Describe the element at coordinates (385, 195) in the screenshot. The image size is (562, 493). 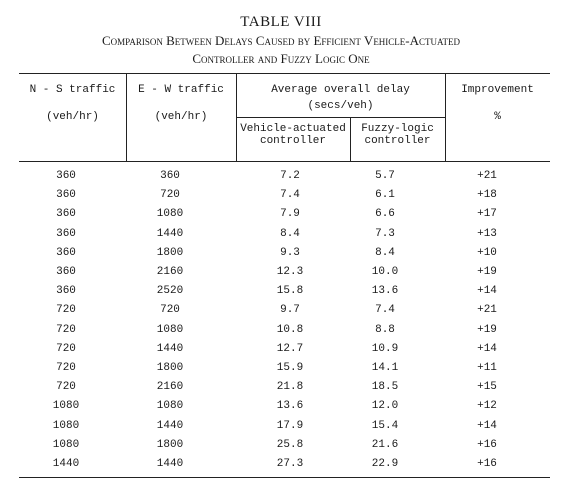
I see `cell-fuzzy-logic-delay: 6.1` at that location.